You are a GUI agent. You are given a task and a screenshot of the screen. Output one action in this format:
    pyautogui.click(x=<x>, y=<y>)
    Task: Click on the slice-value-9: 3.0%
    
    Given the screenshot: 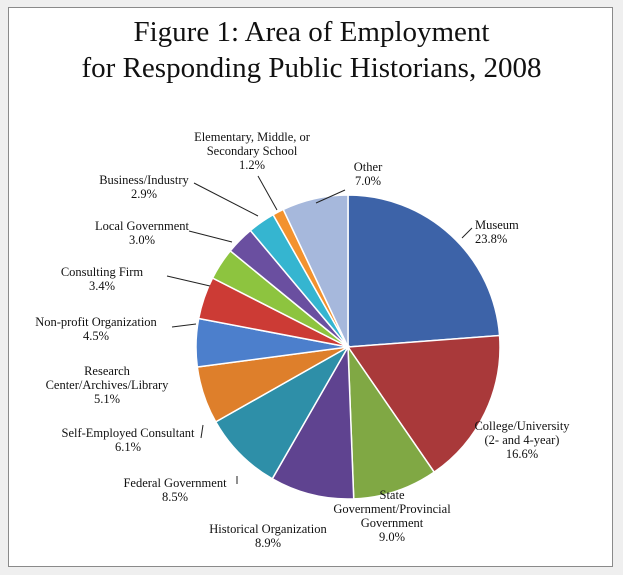 What is the action you would take?
    pyautogui.click(x=142, y=240)
    